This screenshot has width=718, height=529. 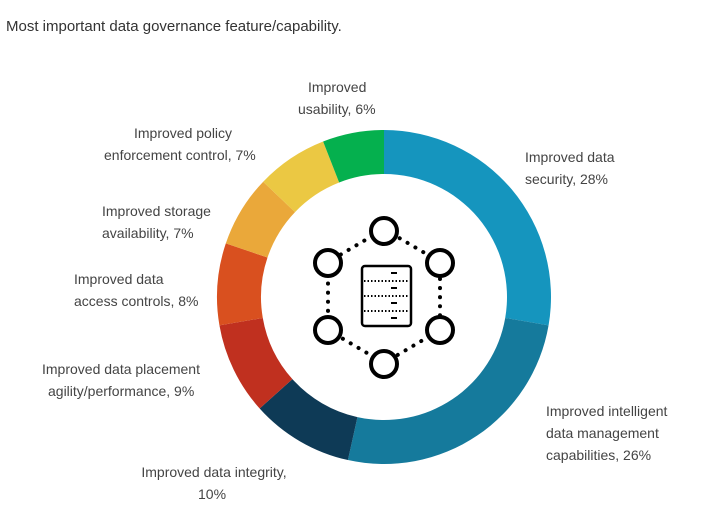 What do you see at coordinates (337, 98) in the screenshot?
I see `slice-label-usability: Improved usability, 6%` at bounding box center [337, 98].